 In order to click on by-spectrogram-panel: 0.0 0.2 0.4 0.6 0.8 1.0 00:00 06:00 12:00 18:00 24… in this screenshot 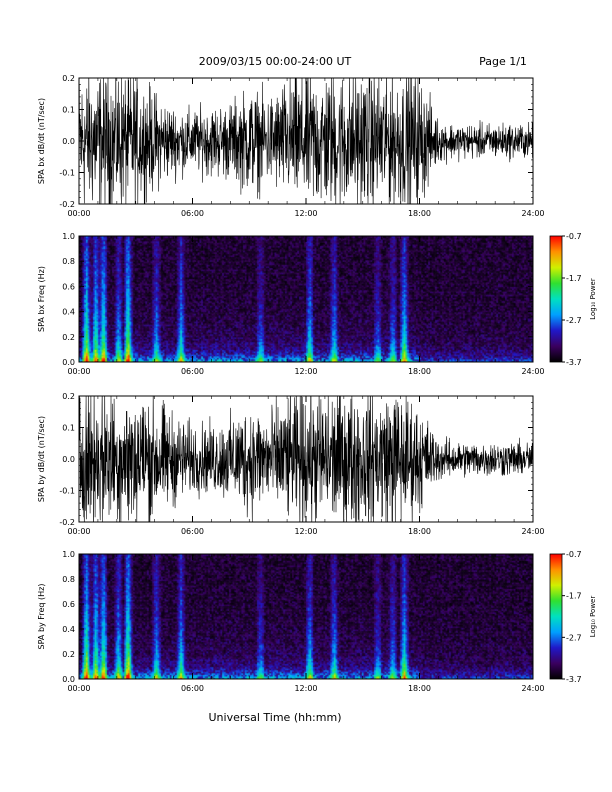, I will do `click(291, 621)`.